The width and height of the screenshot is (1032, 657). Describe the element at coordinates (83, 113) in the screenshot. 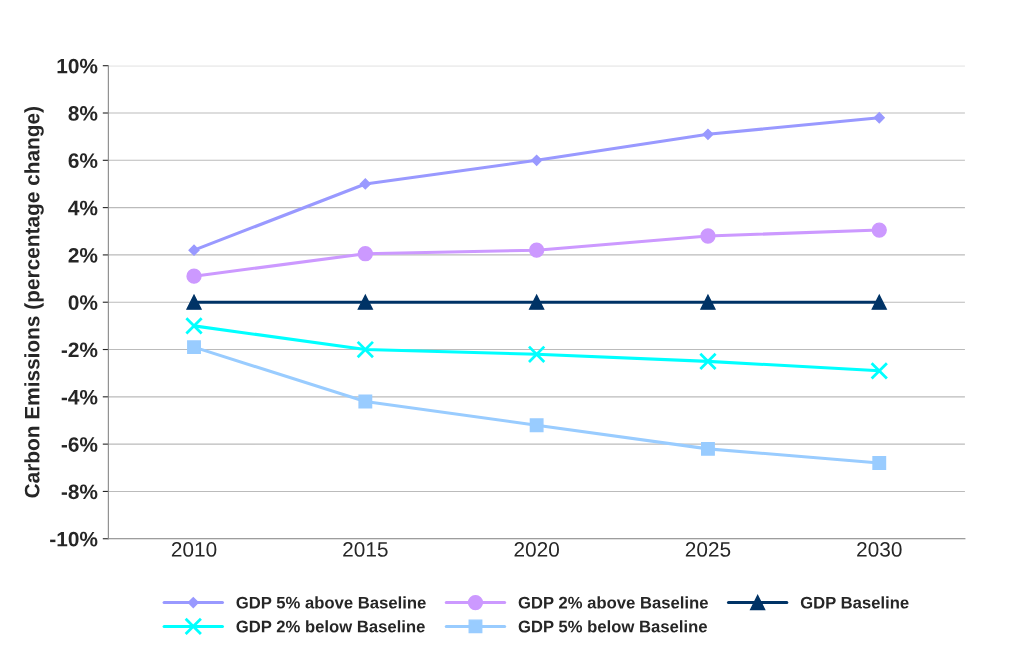

I see `y-tick-label: 8%` at that location.